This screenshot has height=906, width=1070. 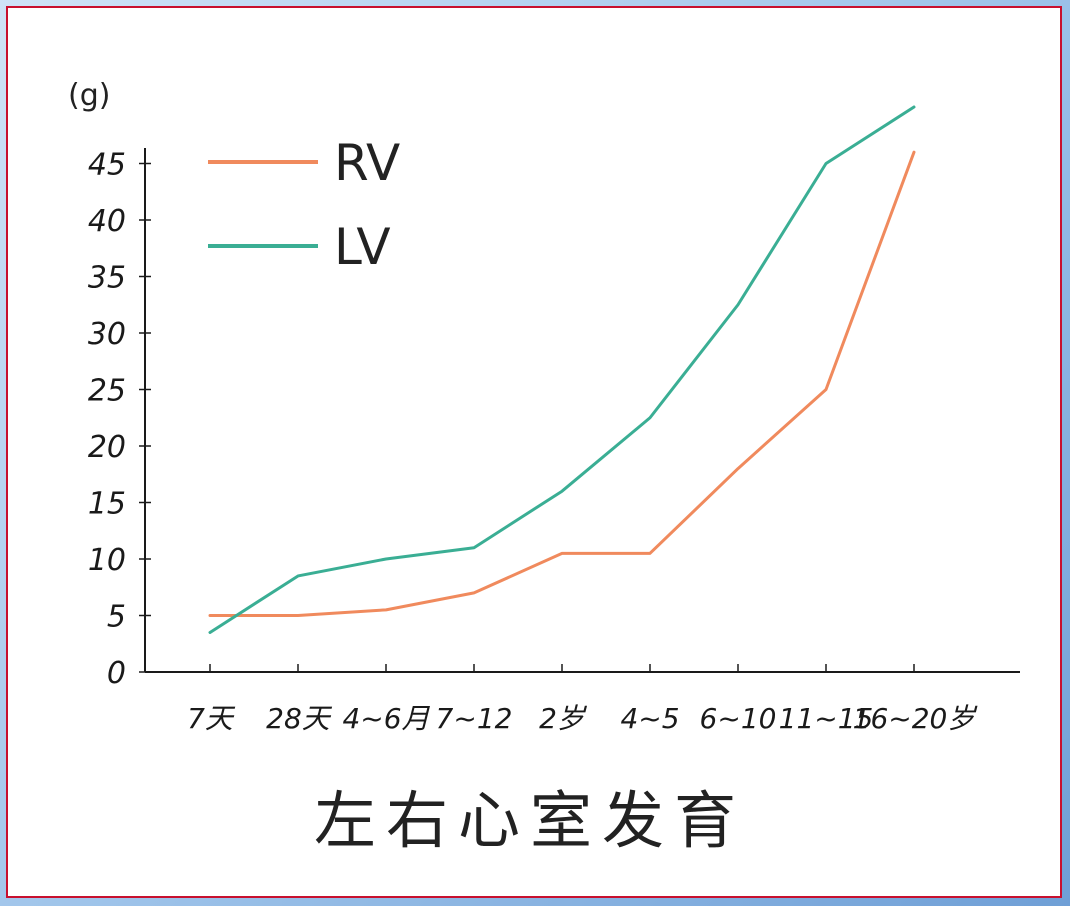 I want to click on y-tick-label: 45, so click(x=107, y=165).